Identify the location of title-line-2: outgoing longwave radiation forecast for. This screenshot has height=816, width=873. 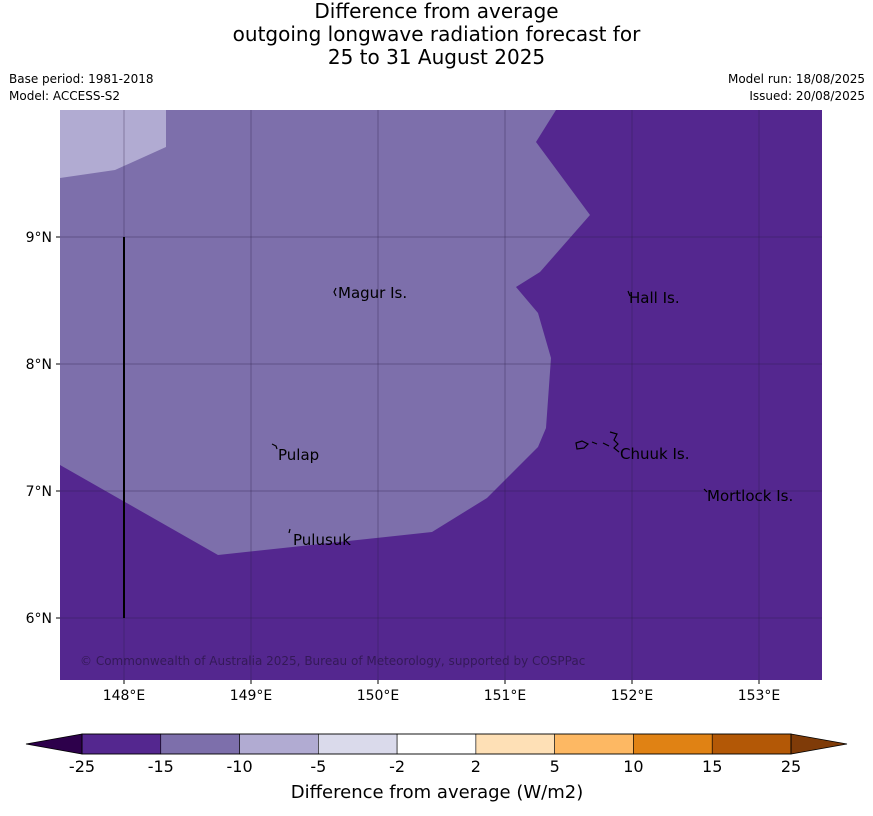
(436, 34).